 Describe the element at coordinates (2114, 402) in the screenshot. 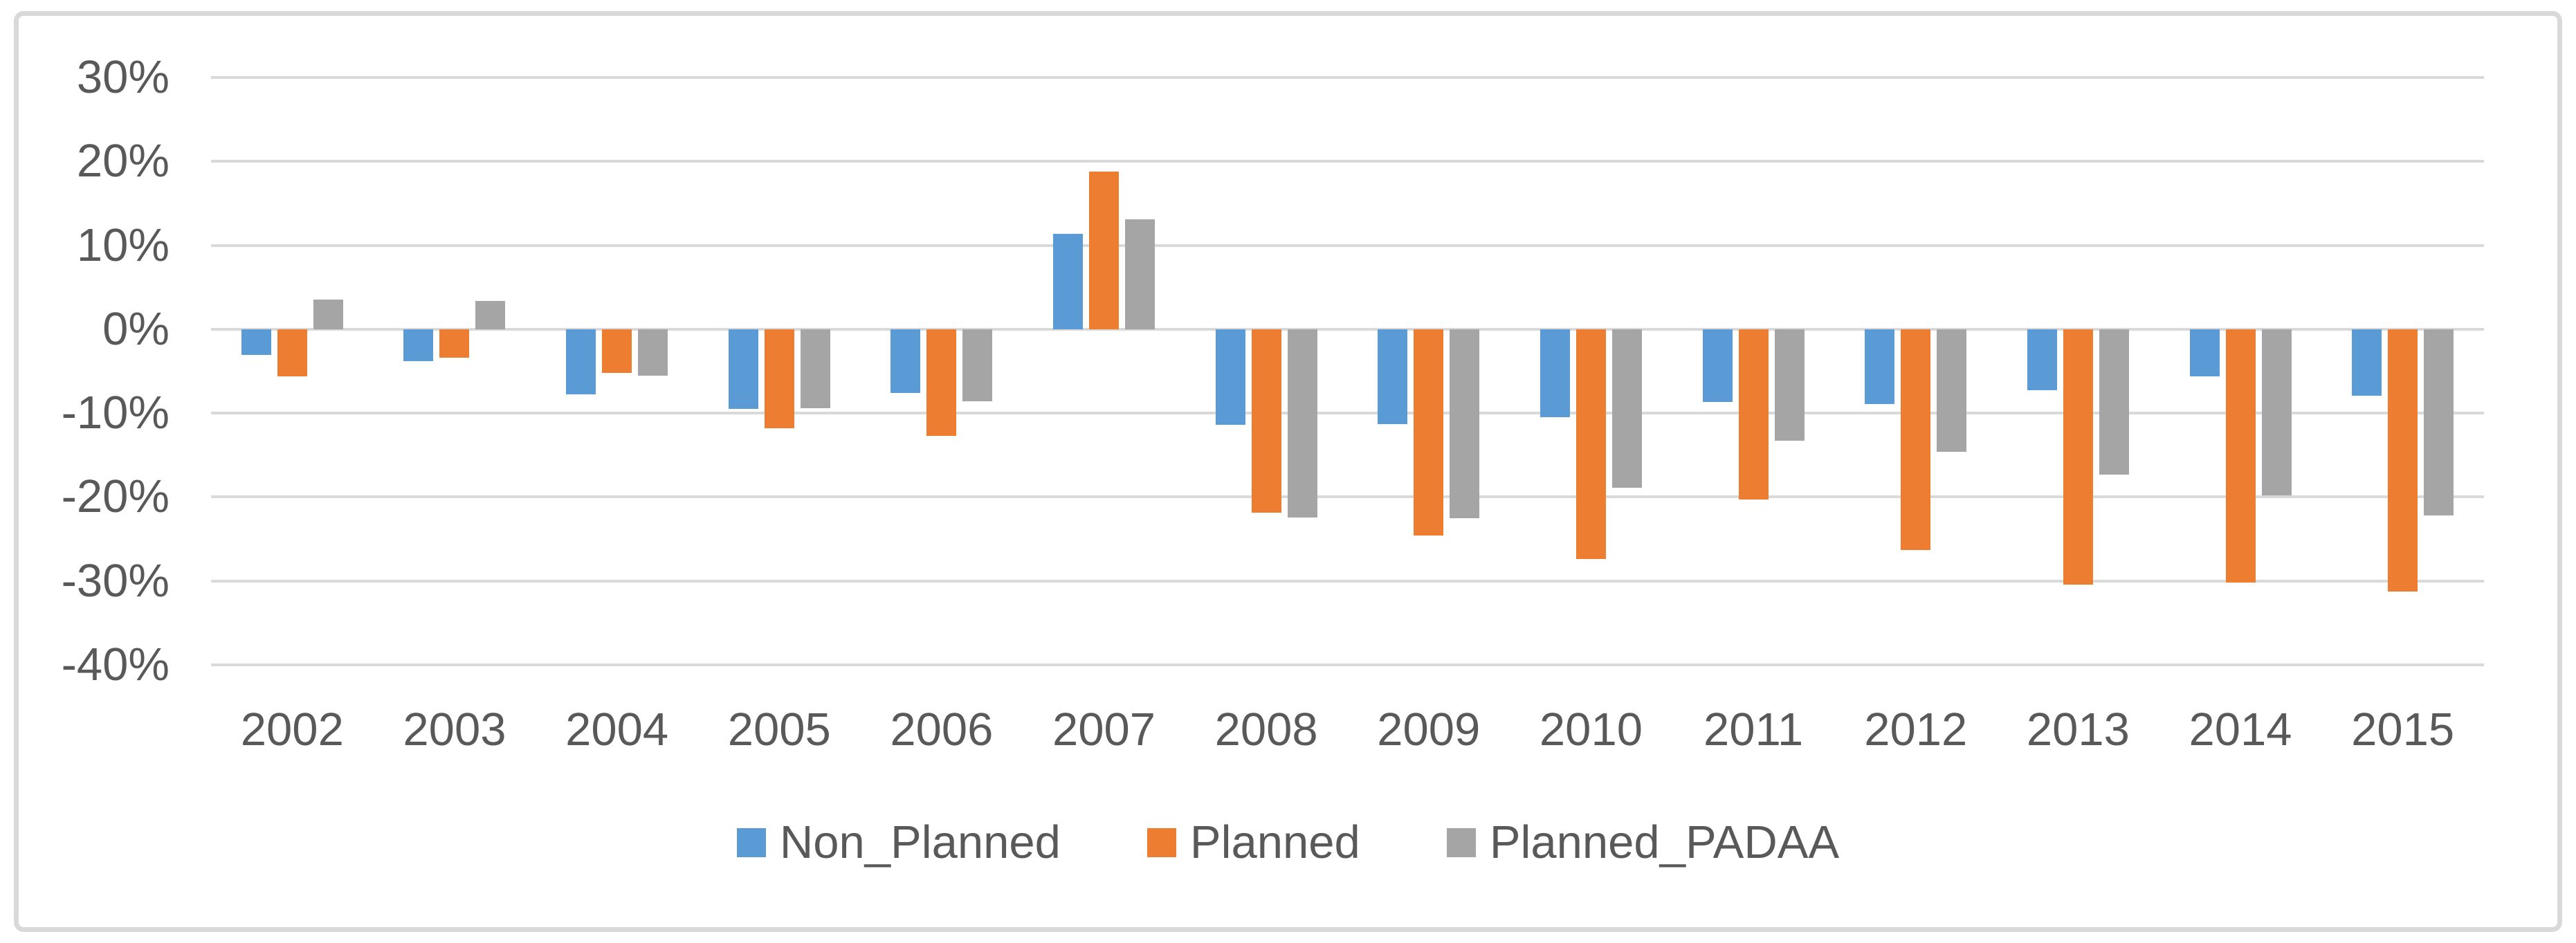

I see `bar-2013-planned_padaa` at that location.